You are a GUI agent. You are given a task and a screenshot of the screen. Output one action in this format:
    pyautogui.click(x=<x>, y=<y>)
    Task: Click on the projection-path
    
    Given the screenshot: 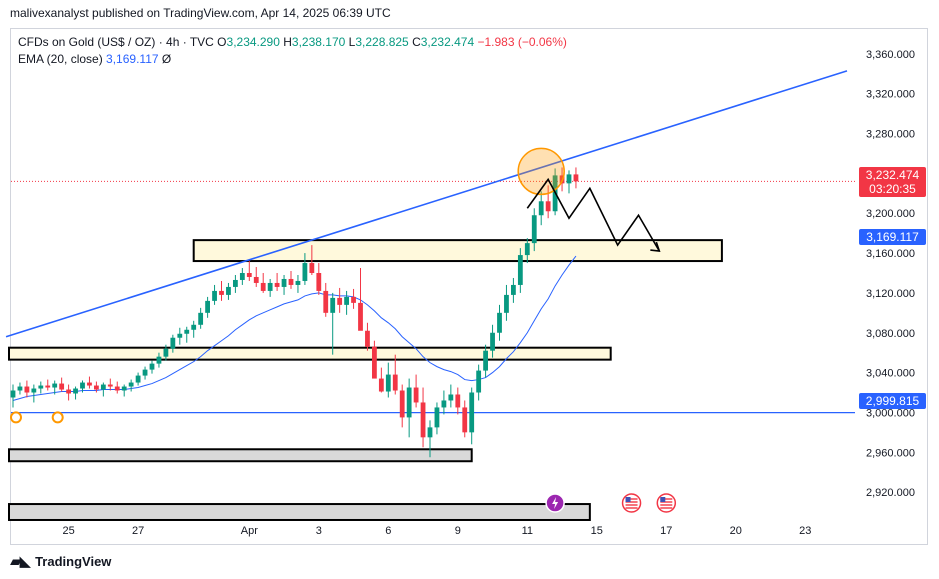 What is the action you would take?
    pyautogui.click(x=593, y=214)
    